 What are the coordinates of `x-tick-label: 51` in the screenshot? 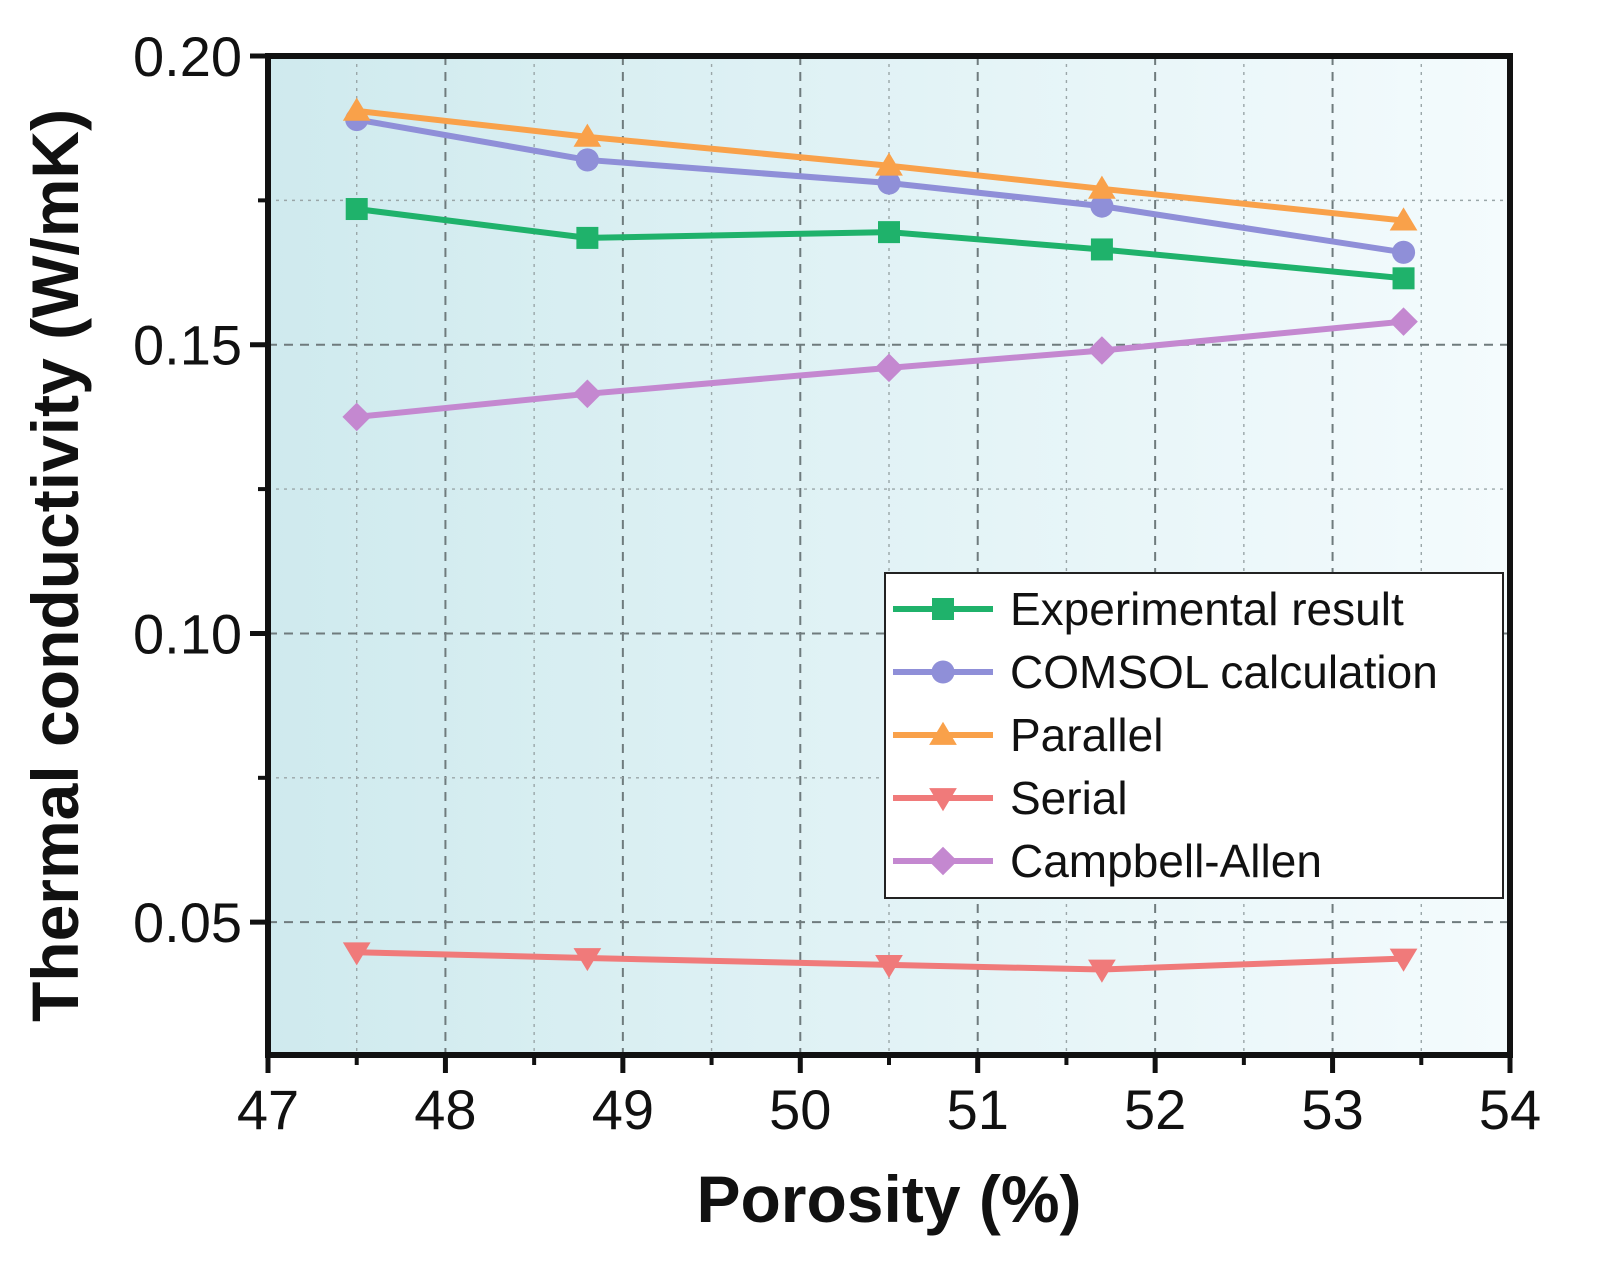 It's located at (978, 1109).